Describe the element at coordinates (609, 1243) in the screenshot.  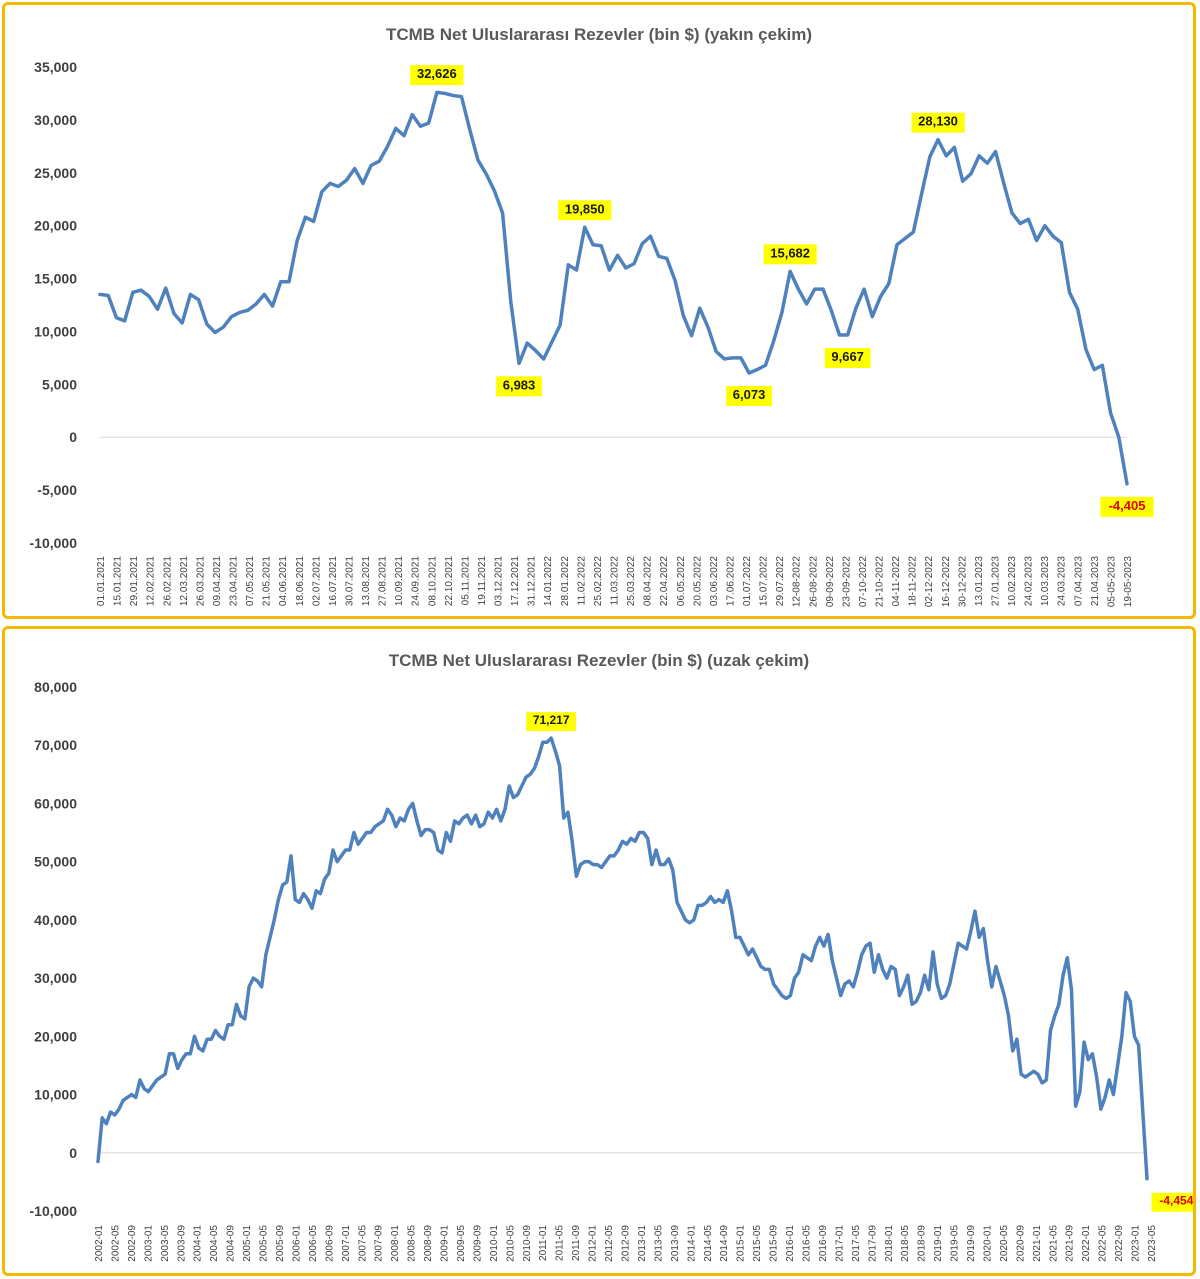
I see `x-tick-label: 2012-05` at that location.